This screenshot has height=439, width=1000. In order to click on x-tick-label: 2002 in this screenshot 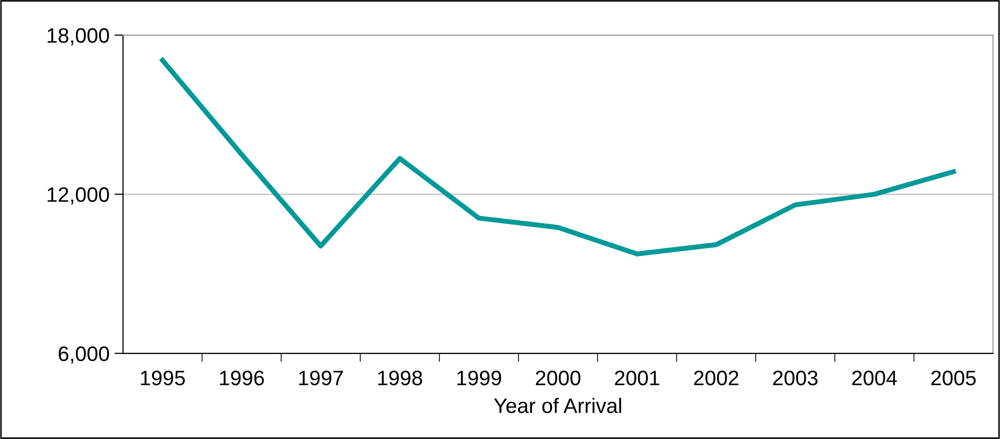, I will do `click(716, 378)`.